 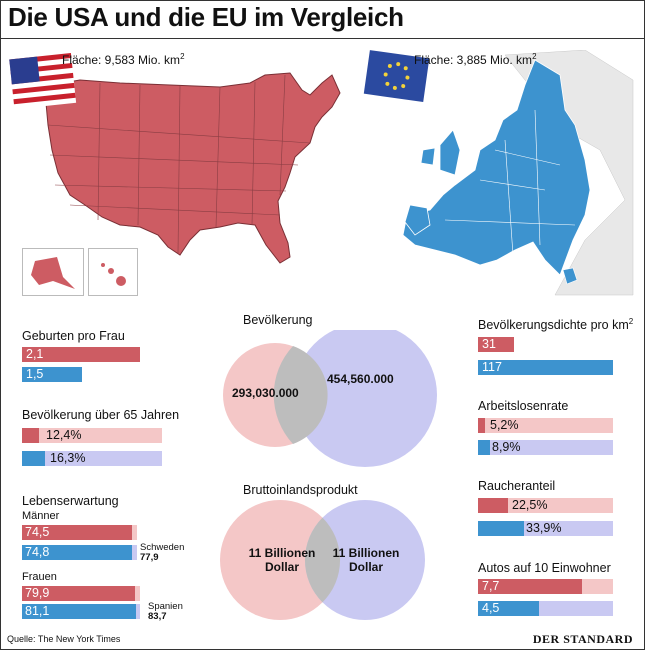 What do you see at coordinates (53, 272) in the screenshot?
I see `alaska-inset` at bounding box center [53, 272].